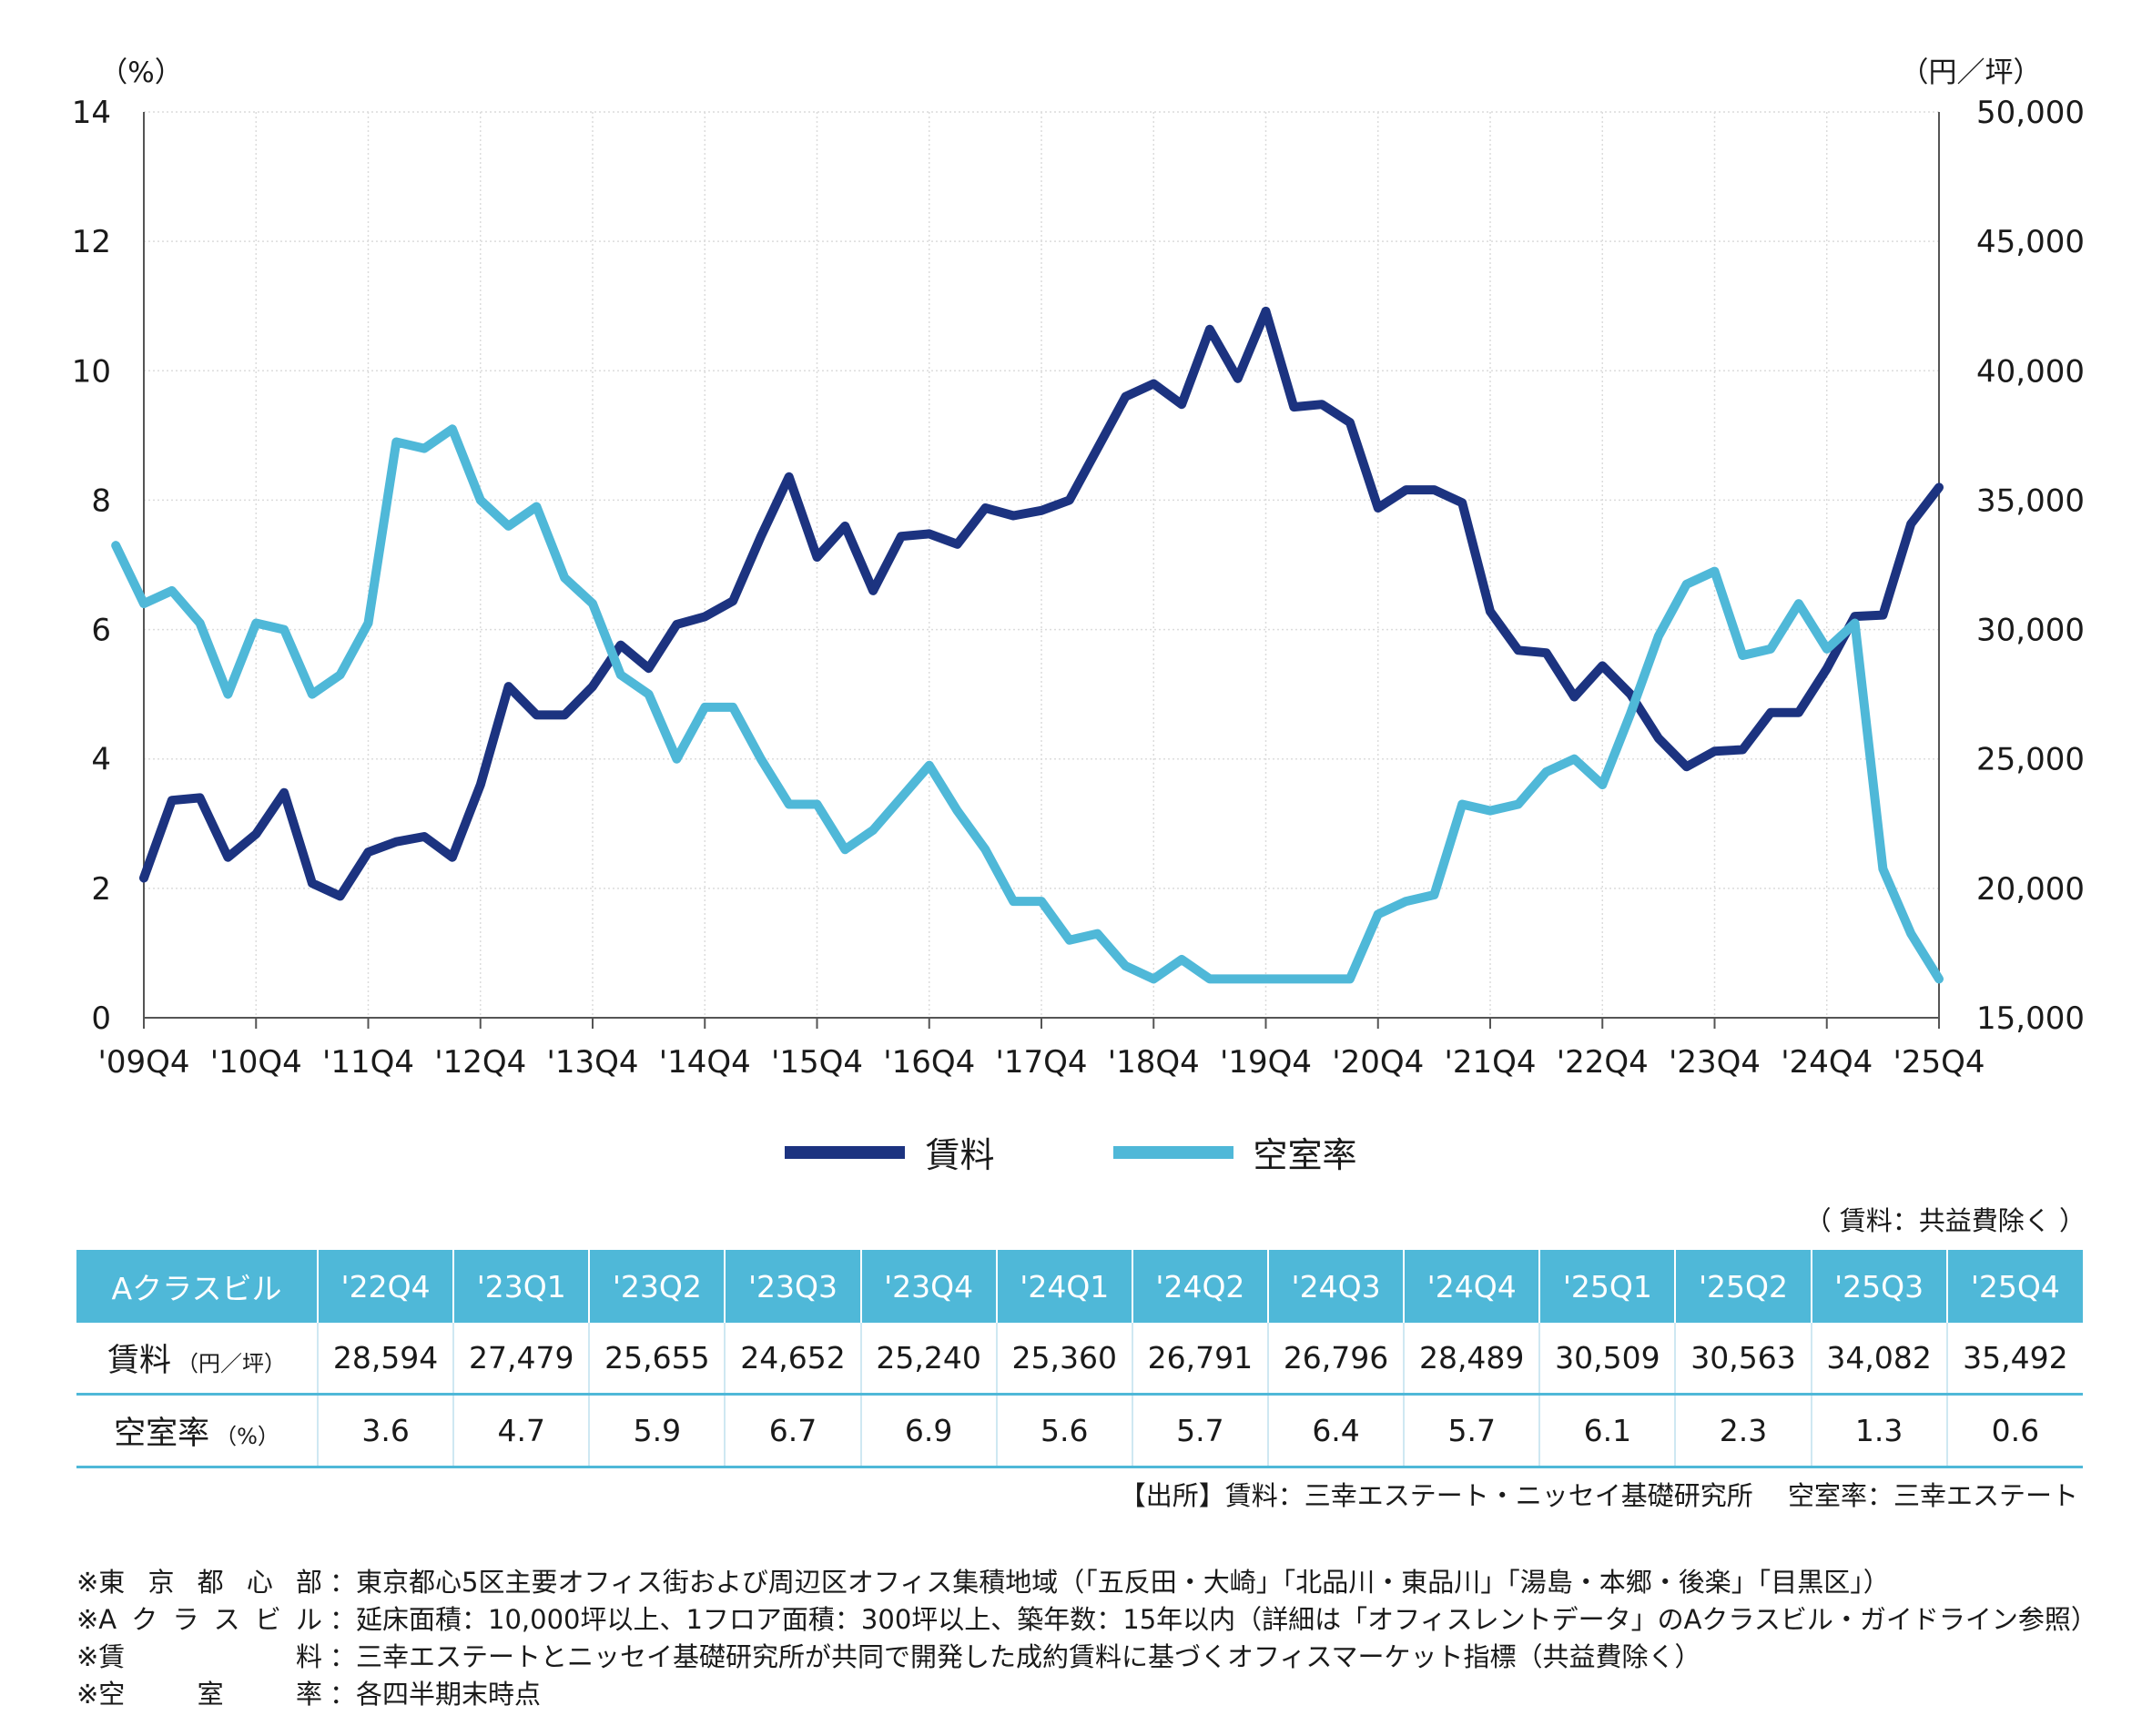 The height and width of the screenshot is (1736, 2142). What do you see at coordinates (2014, 1431) in the screenshot?
I see `table-cell: 0.6` at bounding box center [2014, 1431].